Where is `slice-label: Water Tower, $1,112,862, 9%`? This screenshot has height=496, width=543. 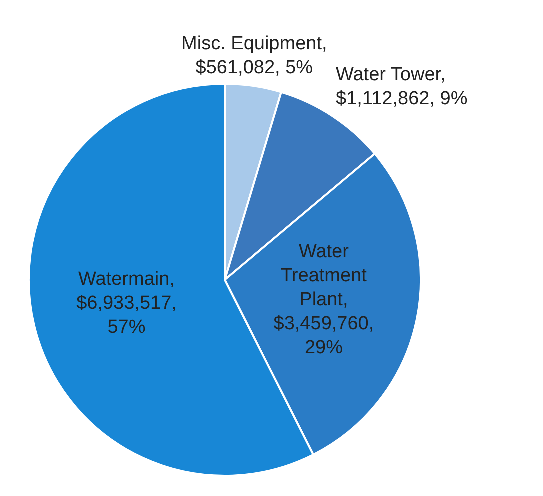 slice-label: Water Tower, $1,112,862, 9% is located at coordinates (402, 87).